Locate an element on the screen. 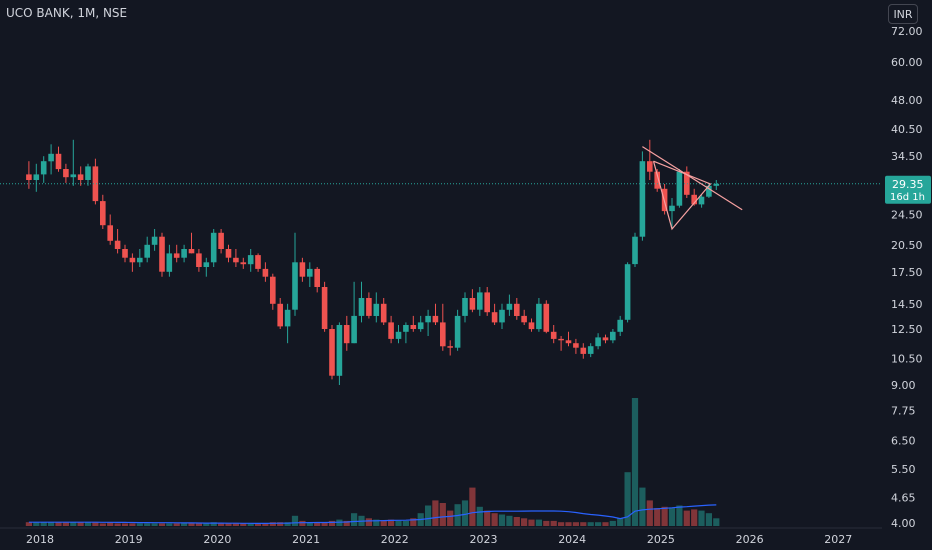  price-tick-label: 6.50 is located at coordinates (903, 440).